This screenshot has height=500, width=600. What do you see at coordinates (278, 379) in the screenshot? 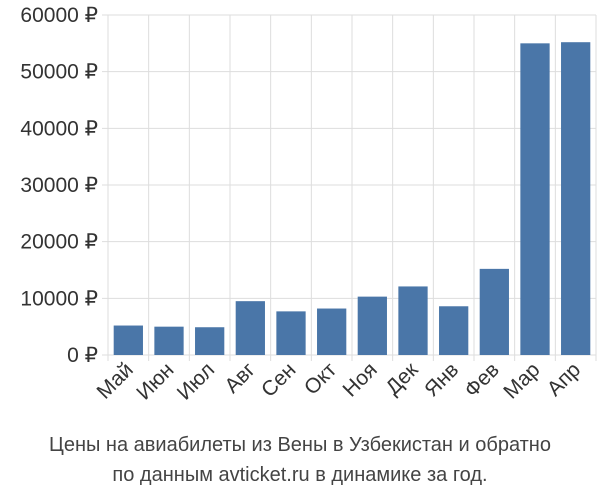
I see `x-tick-label: Сен` at bounding box center [278, 379].